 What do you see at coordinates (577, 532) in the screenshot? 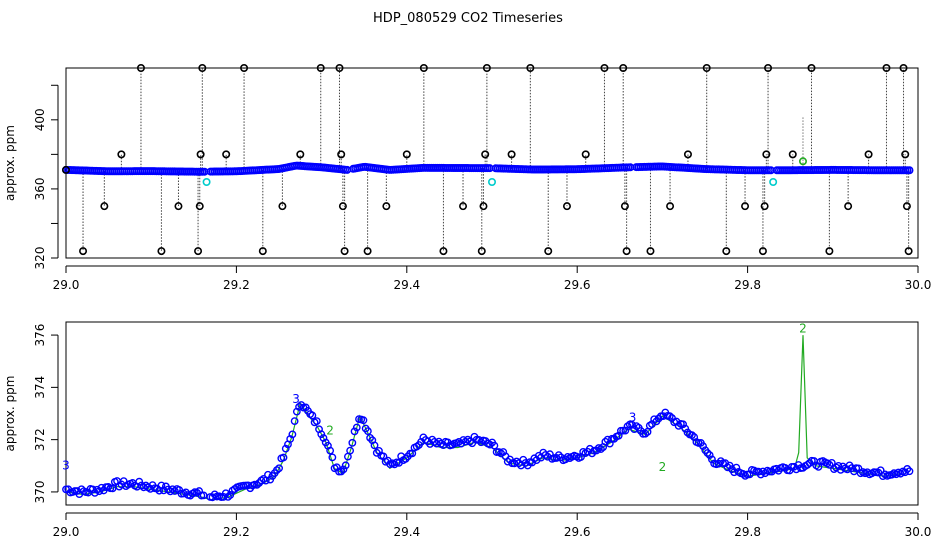
I see `x-tick-label: 29.6` at bounding box center [577, 532].